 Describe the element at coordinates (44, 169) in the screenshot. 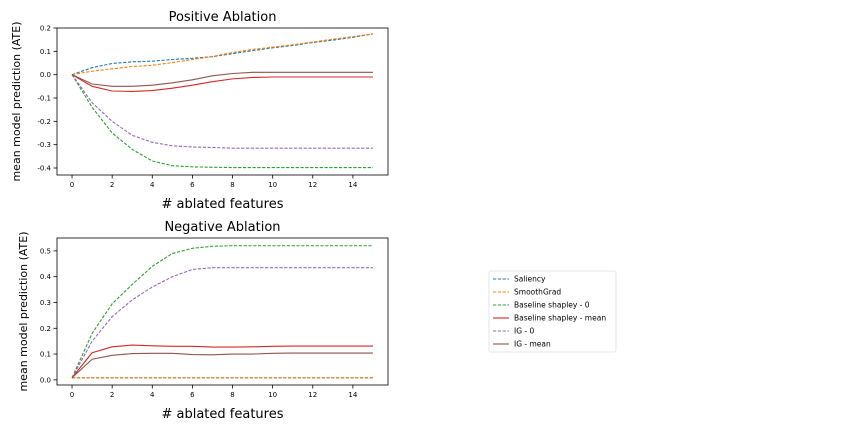

I see `y-tick-label: -0.4` at that location.